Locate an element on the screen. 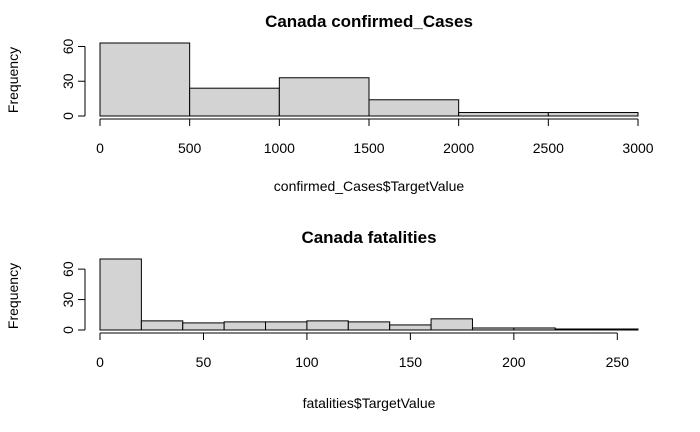  x-axis: 0 500 1000 1500 2000 2500 3000 is located at coordinates (375, 137).